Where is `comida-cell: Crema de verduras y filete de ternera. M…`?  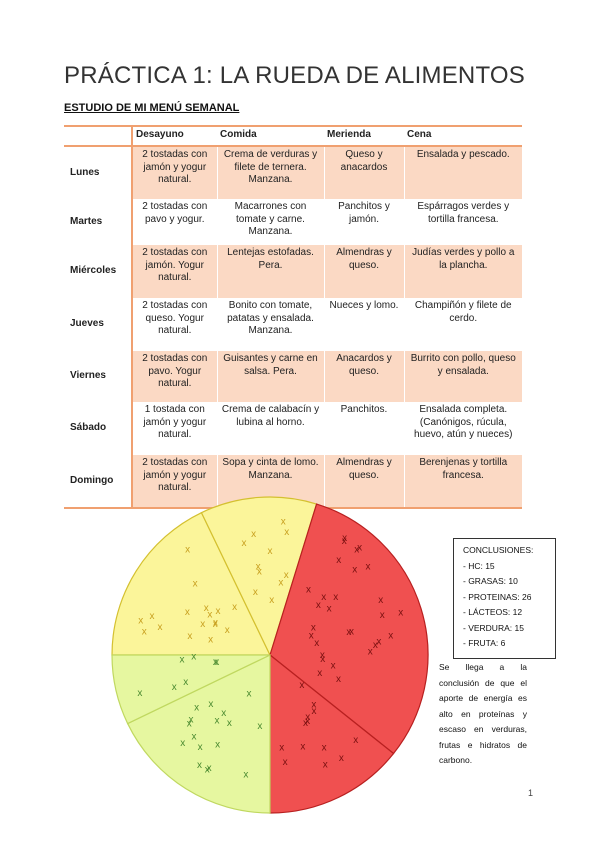
comida-cell: Crema de verduras y filete de ternera. M… is located at coordinates (270, 172).